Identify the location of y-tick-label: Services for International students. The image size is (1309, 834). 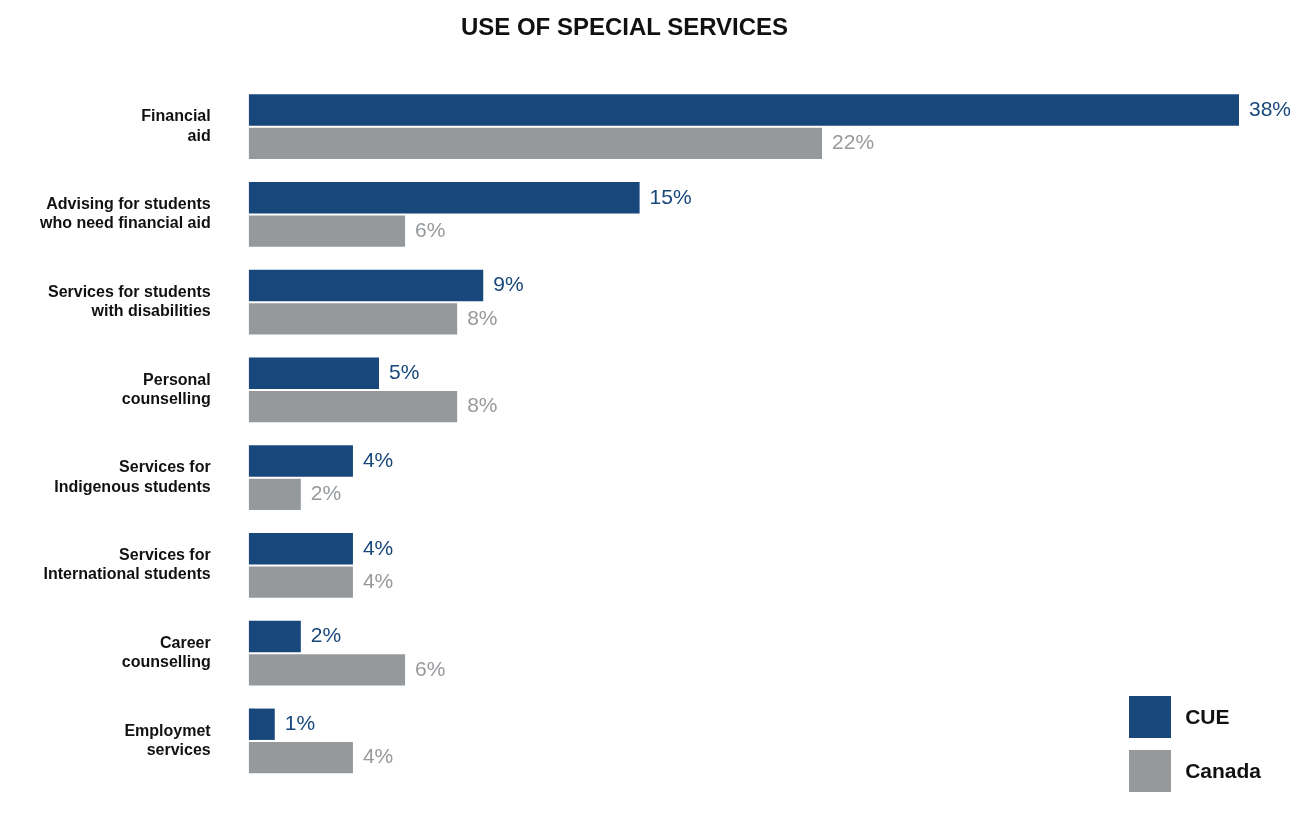
(127, 564).